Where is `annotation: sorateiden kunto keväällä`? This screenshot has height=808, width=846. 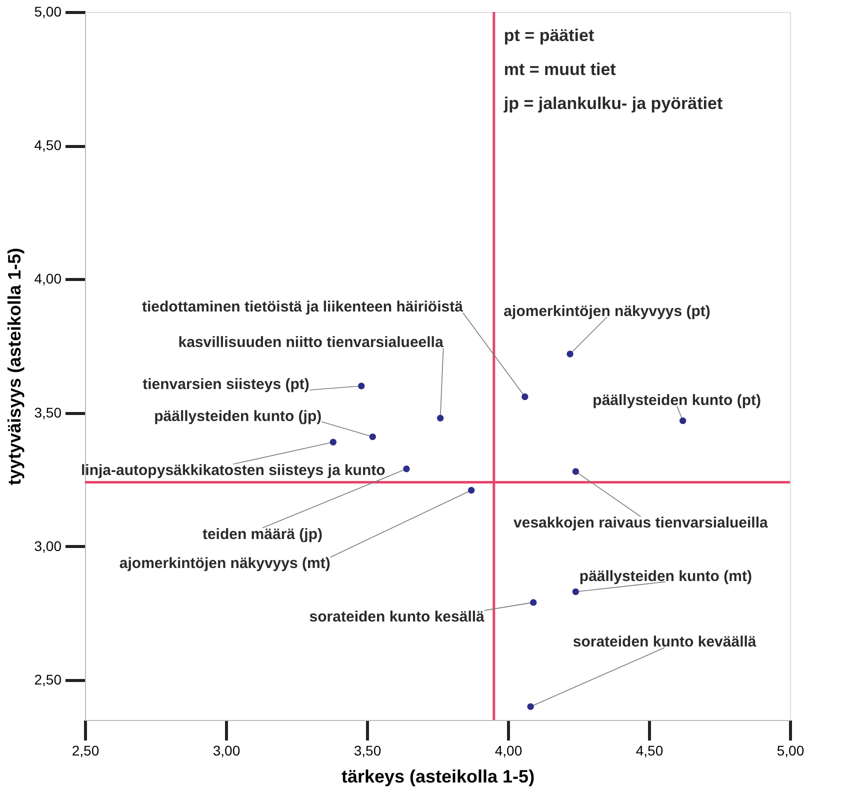 annotation: sorateiden kunto keväällä is located at coordinates (664, 642).